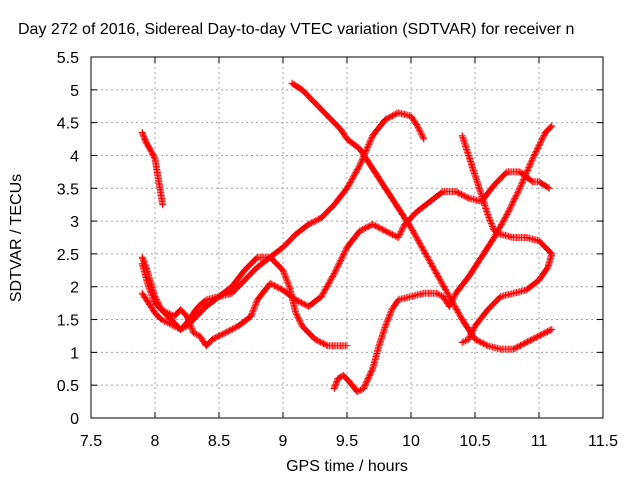 The height and width of the screenshot is (480, 640). What do you see at coordinates (539, 441) in the screenshot?
I see `x-tick-label: 11` at bounding box center [539, 441].